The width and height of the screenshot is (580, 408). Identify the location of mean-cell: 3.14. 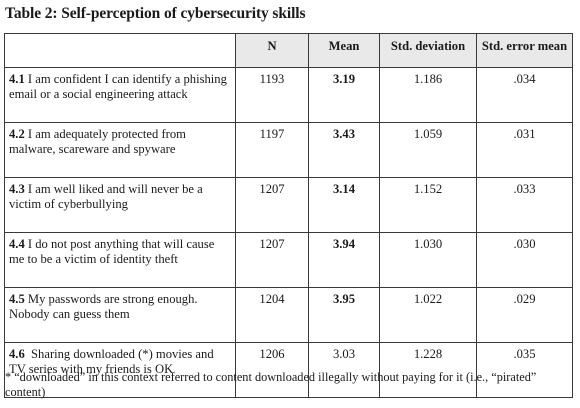
(344, 205).